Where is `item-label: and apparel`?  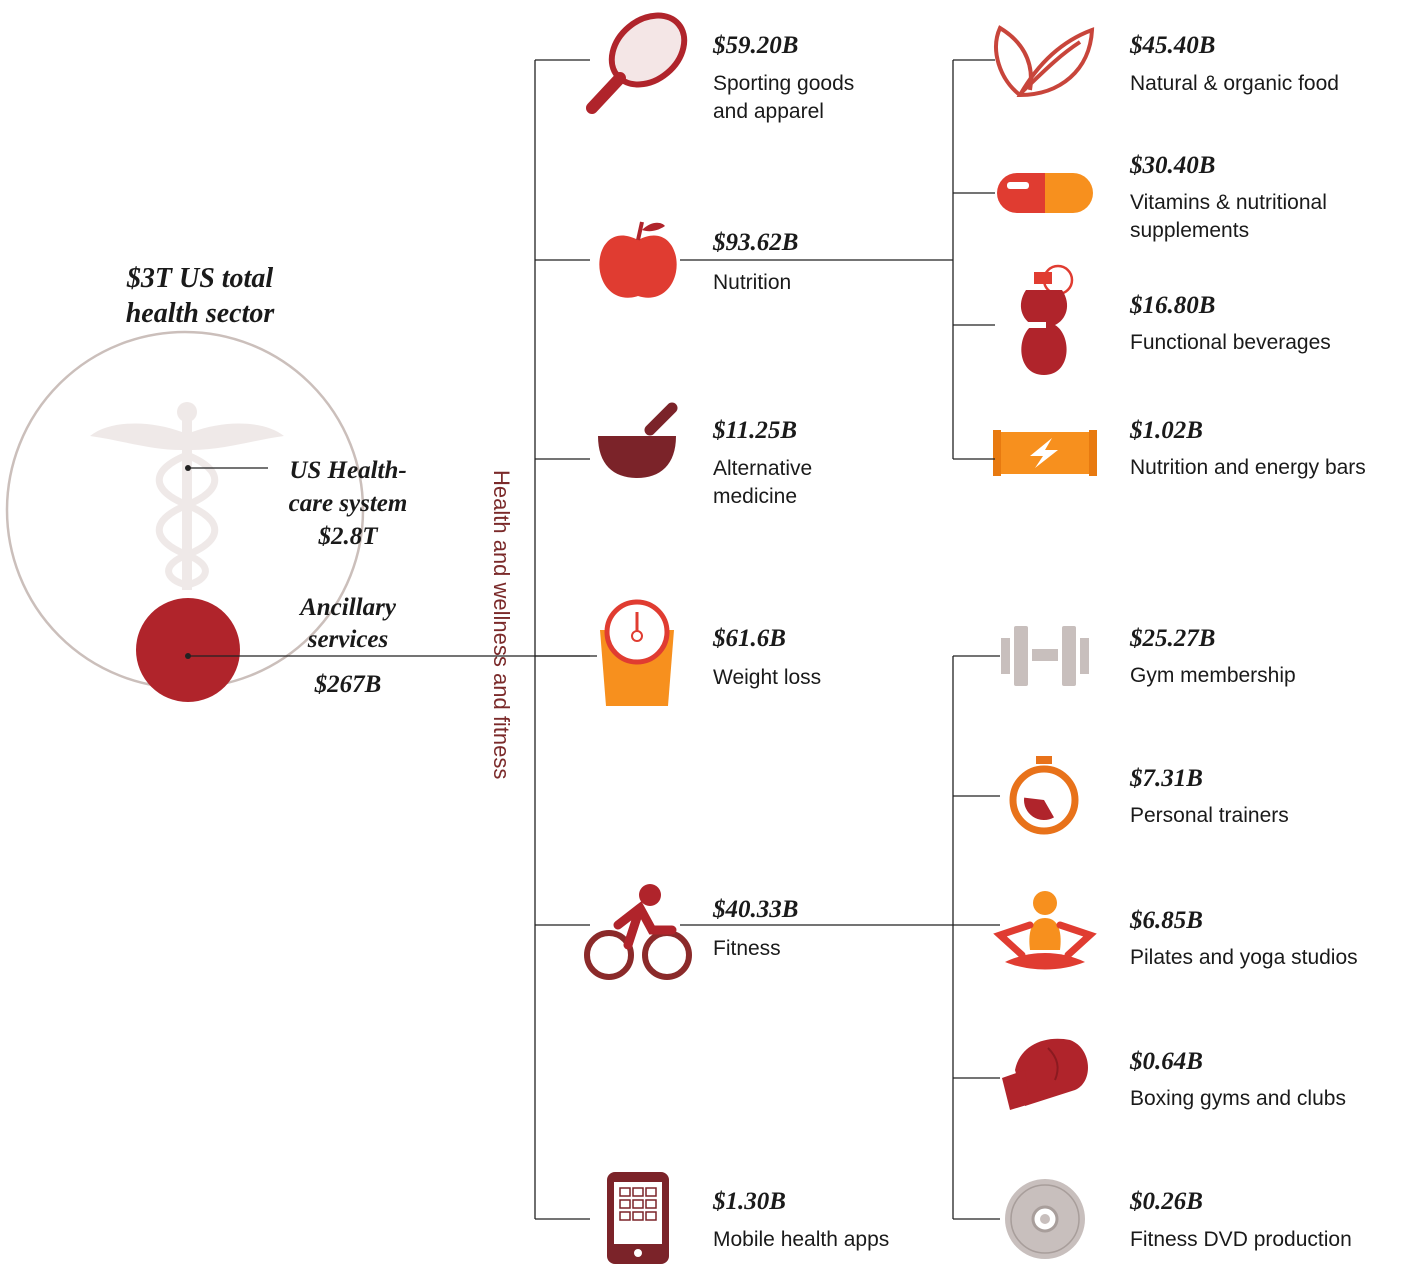
item-label: and apparel is located at coordinates (768, 111).